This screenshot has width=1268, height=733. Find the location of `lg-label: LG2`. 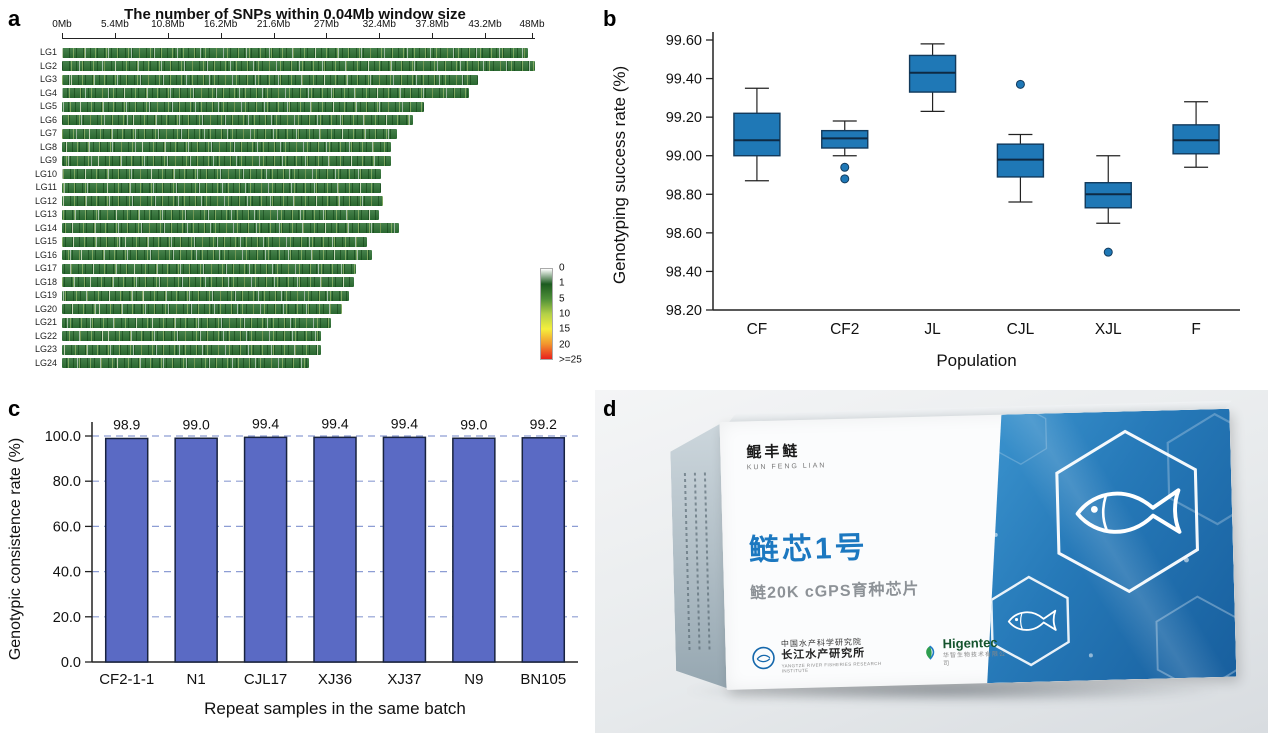

lg-label: LG2 is located at coordinates (48, 65).